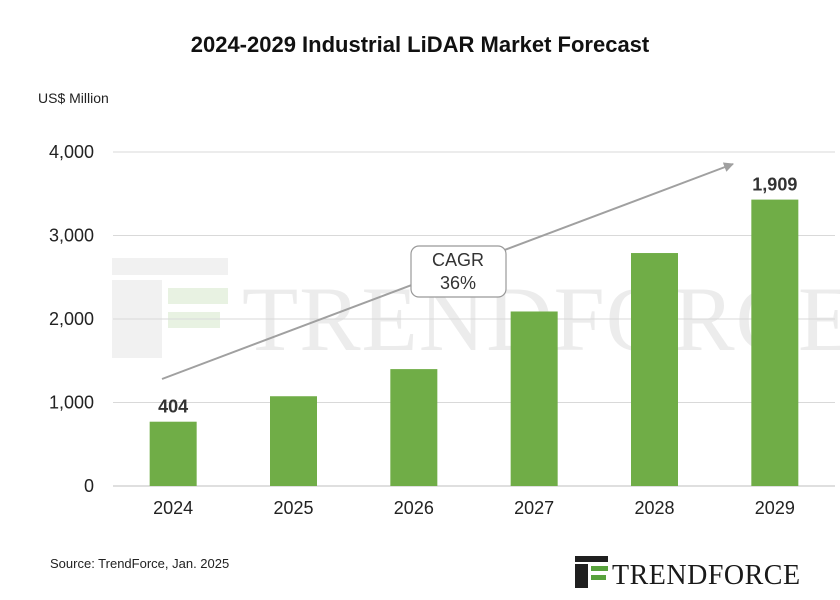 The image size is (840, 600). Describe the element at coordinates (89, 486) in the screenshot. I see `y-tick-label: 0` at that location.